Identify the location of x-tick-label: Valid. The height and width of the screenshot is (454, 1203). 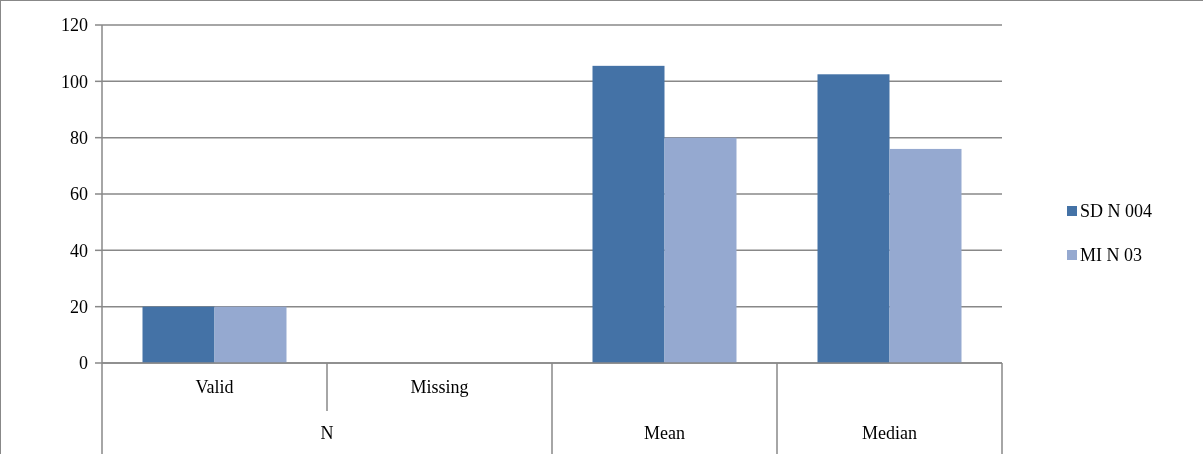
(214, 387).